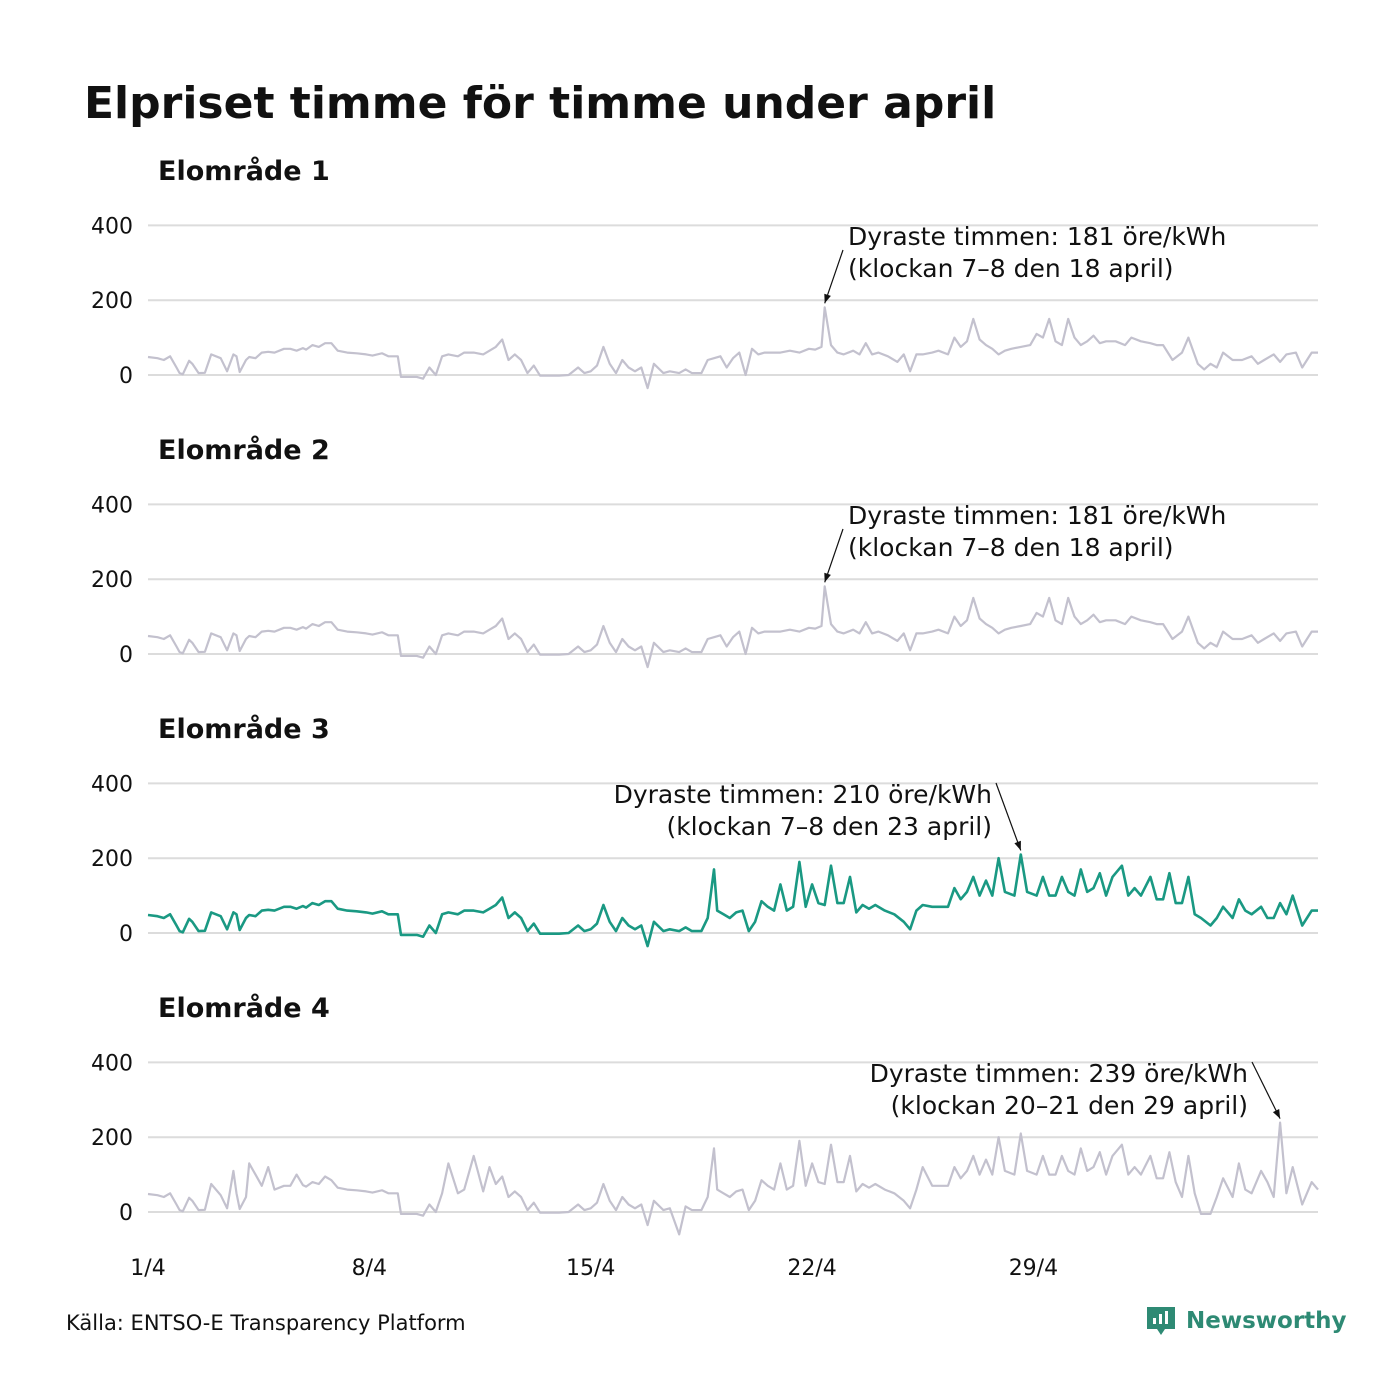 This screenshot has width=1400, height=1400. What do you see at coordinates (244, 171) in the screenshot?
I see `panel-title: Elområde 1` at bounding box center [244, 171].